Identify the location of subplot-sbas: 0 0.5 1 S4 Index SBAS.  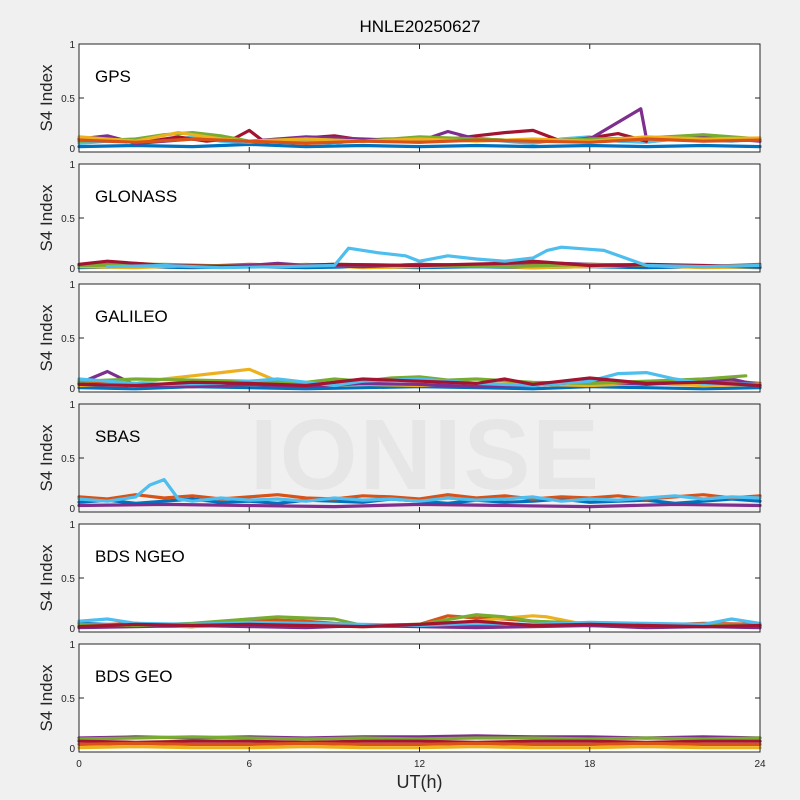
(399, 457).